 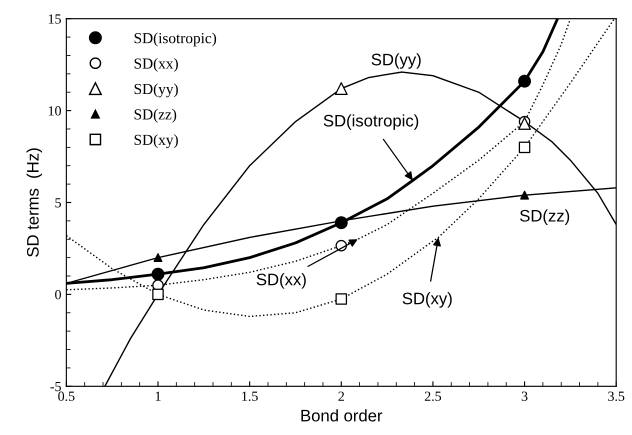 What do you see at coordinates (58, 203) in the screenshot?
I see `y-tick-label: 5` at bounding box center [58, 203].